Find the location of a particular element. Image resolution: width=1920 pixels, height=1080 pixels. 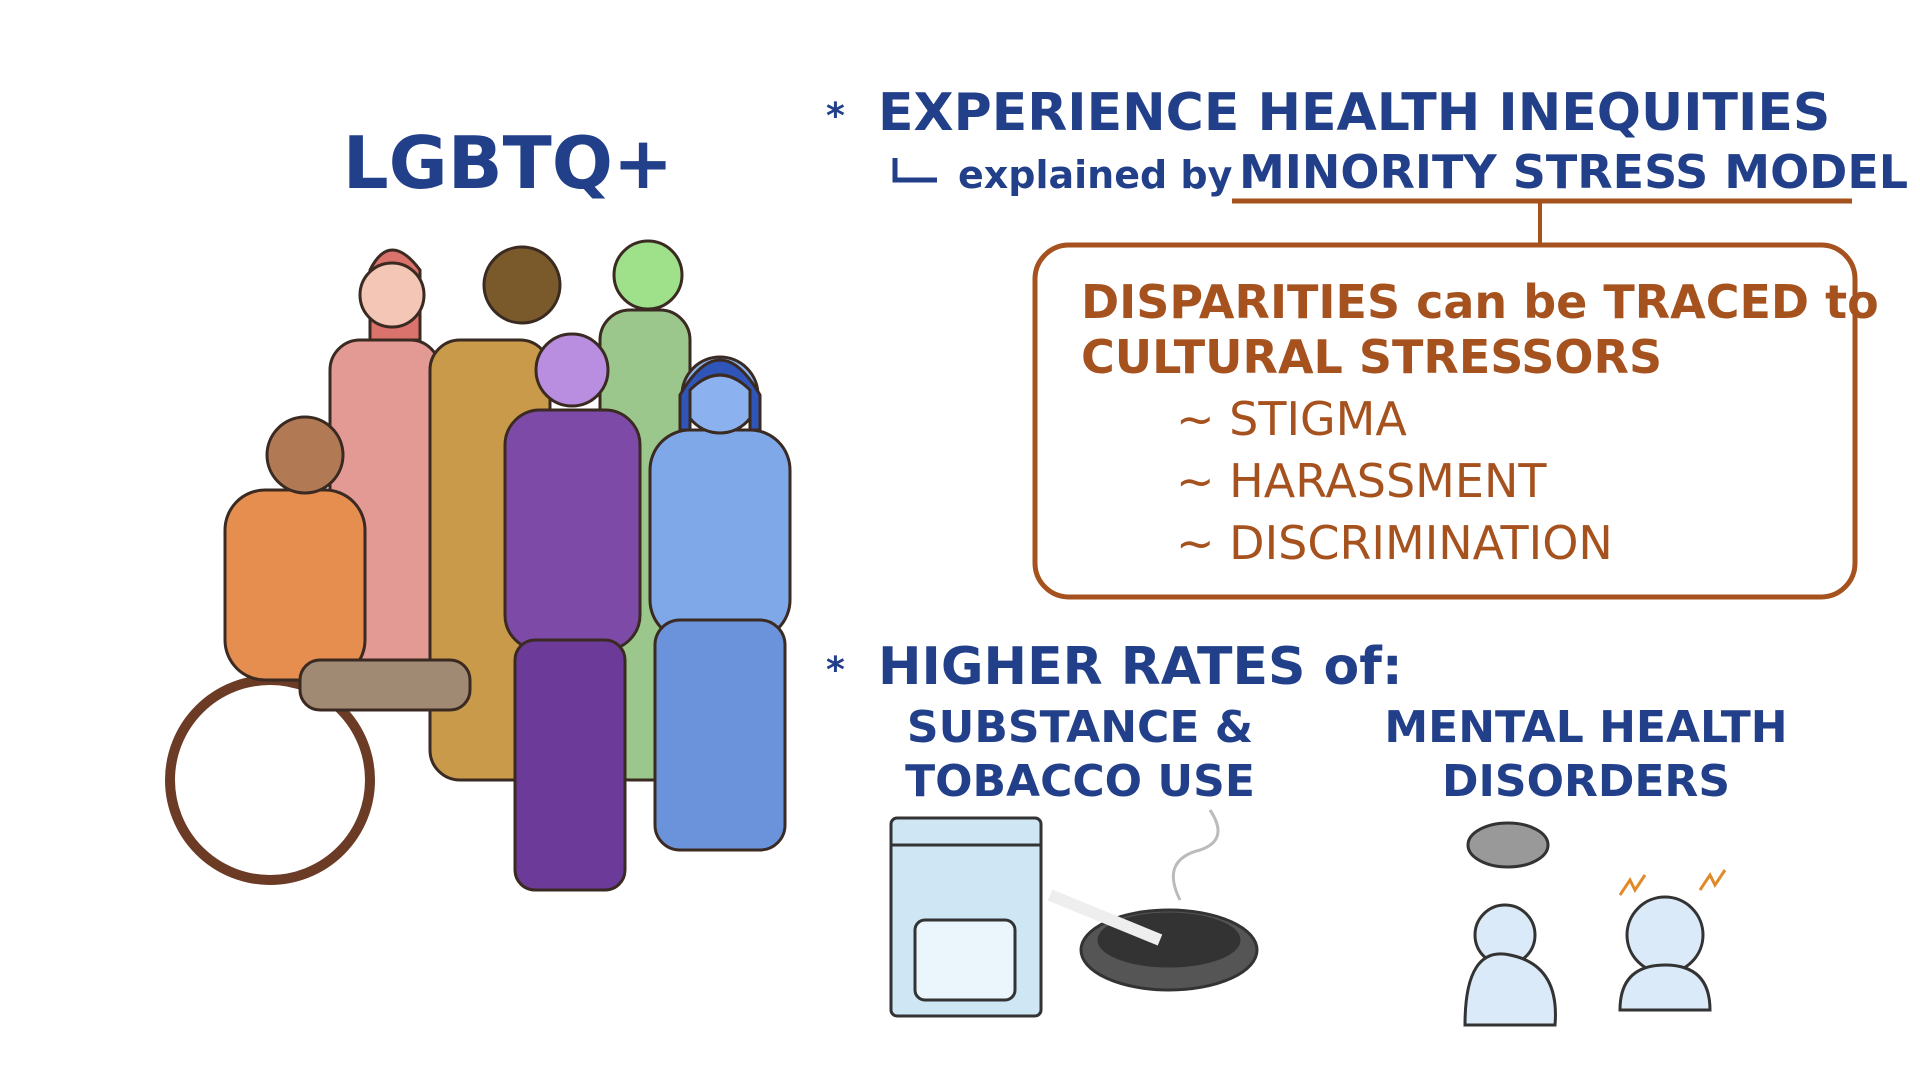

mental-health-icons is located at coordinates (1595, 924).